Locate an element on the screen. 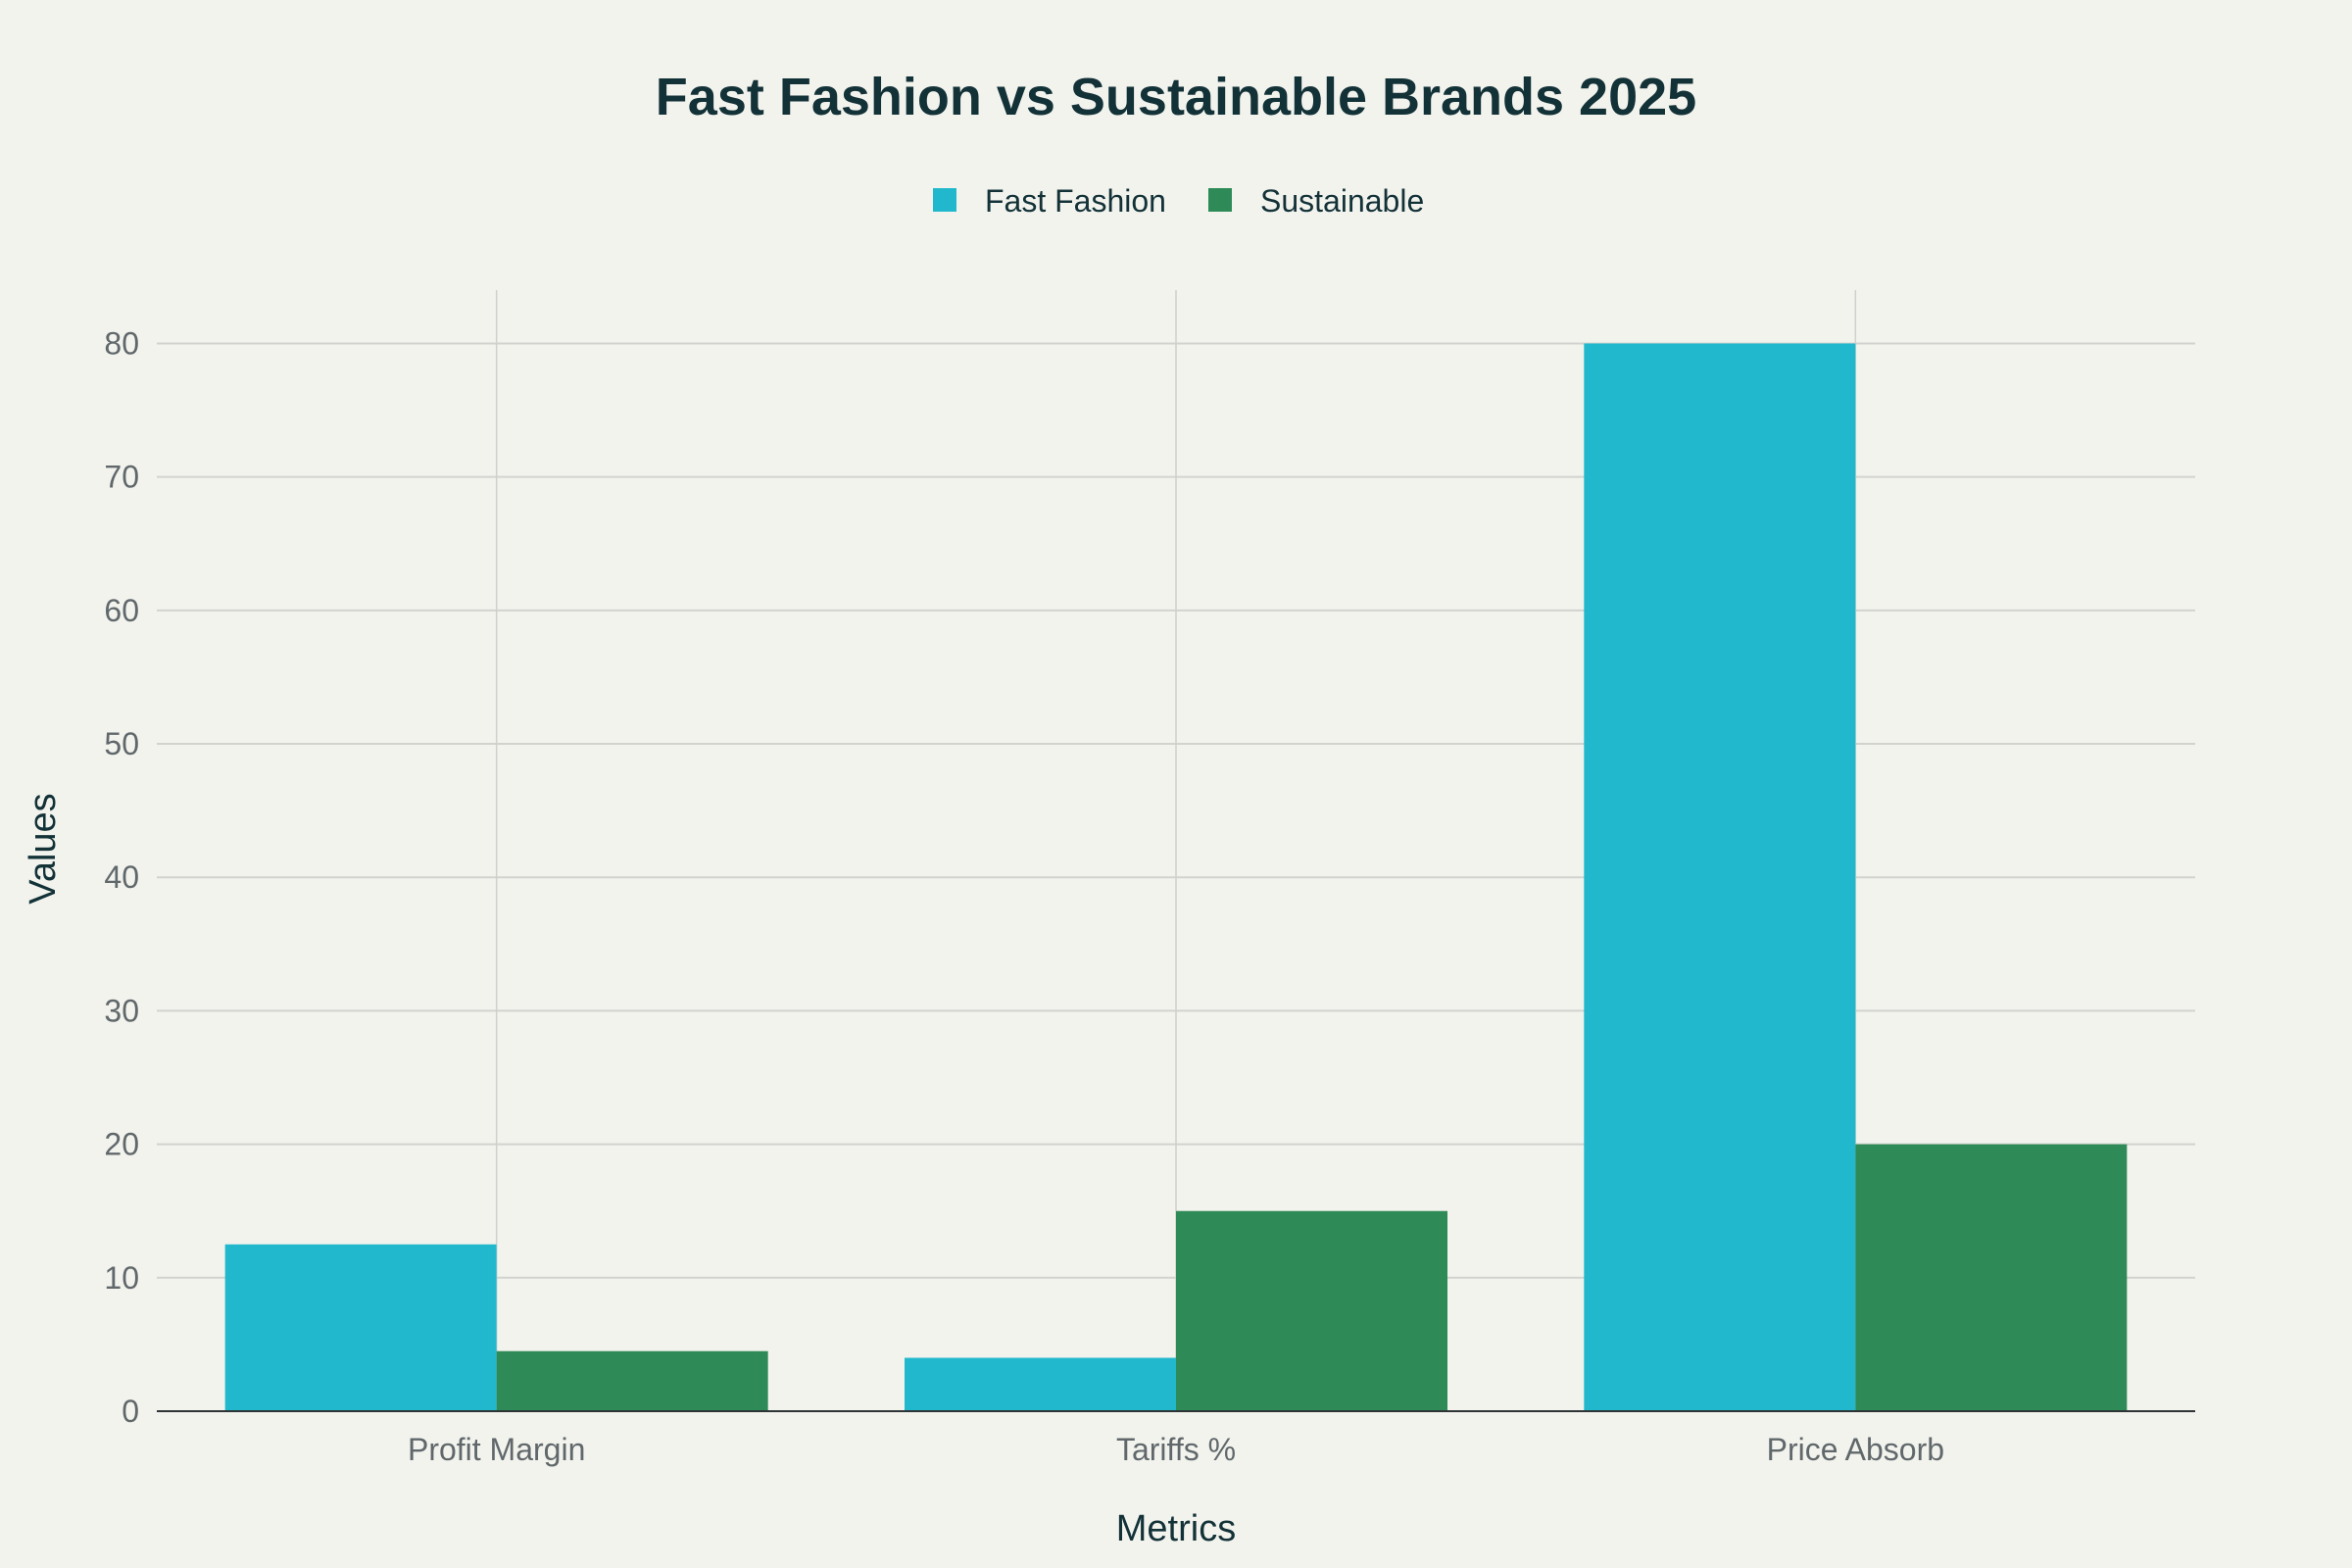 The width and height of the screenshot is (2352, 1568). legend-swatch-fast-fashion is located at coordinates (944, 200).